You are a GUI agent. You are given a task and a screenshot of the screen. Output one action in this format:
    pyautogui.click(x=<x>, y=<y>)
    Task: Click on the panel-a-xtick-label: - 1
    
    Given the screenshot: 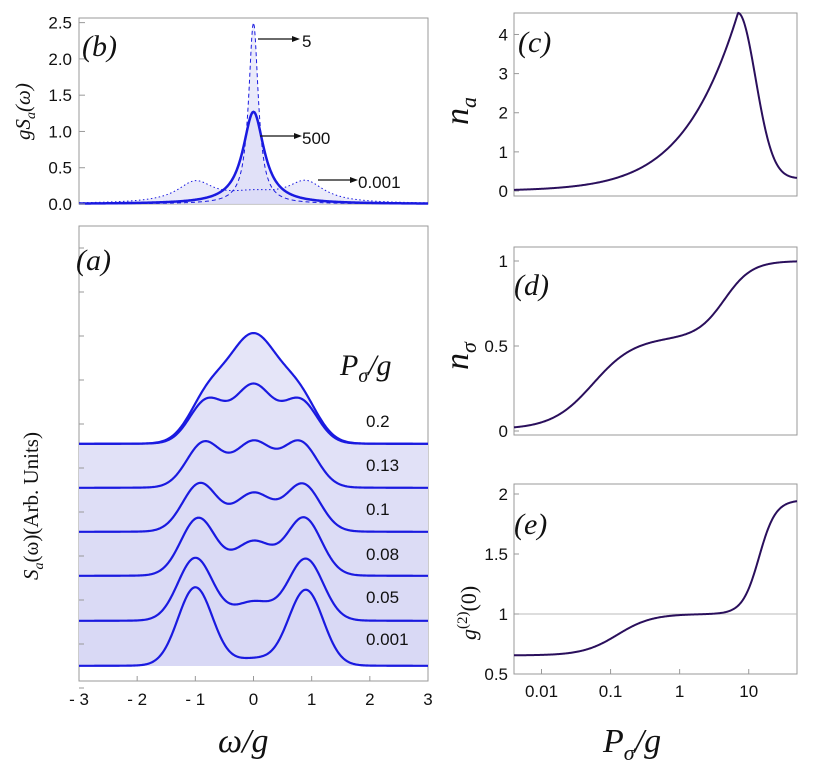 What is the action you would take?
    pyautogui.click(x=195, y=699)
    